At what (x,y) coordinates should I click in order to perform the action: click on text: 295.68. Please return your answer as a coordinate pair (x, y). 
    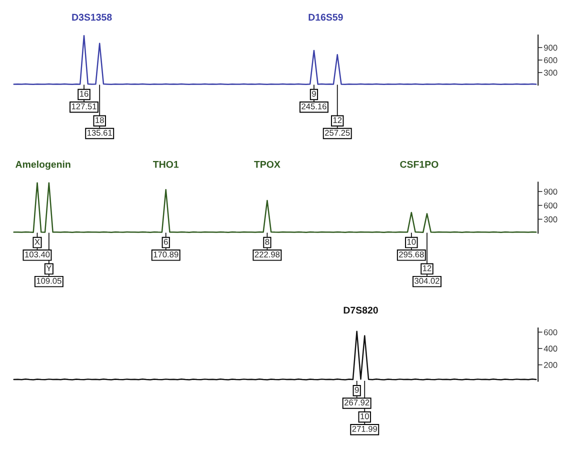
    Looking at the image, I should click on (411, 255).